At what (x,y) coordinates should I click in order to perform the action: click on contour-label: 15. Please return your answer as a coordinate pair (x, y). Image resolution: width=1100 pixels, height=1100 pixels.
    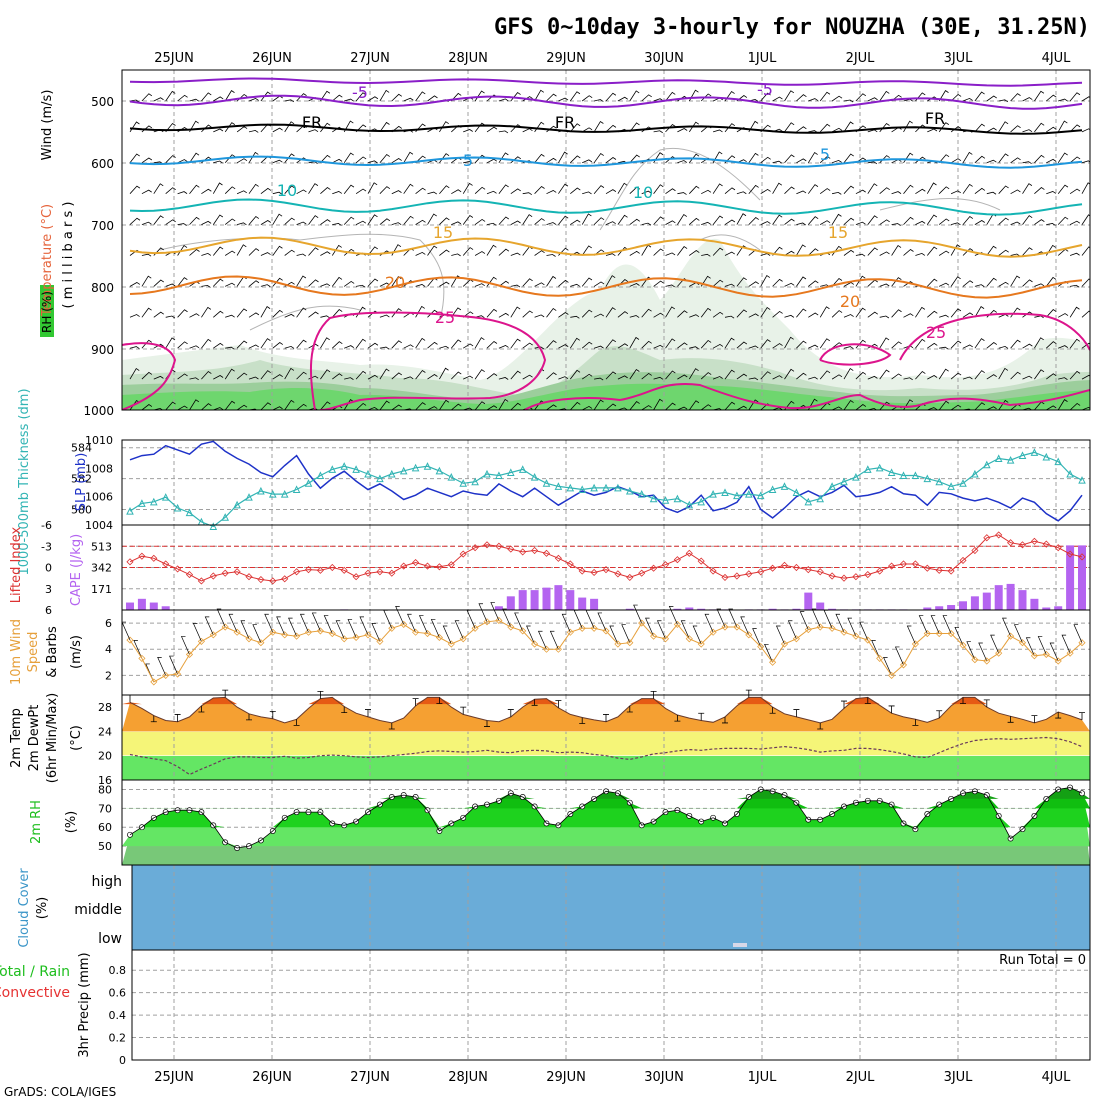
    Looking at the image, I should click on (838, 232).